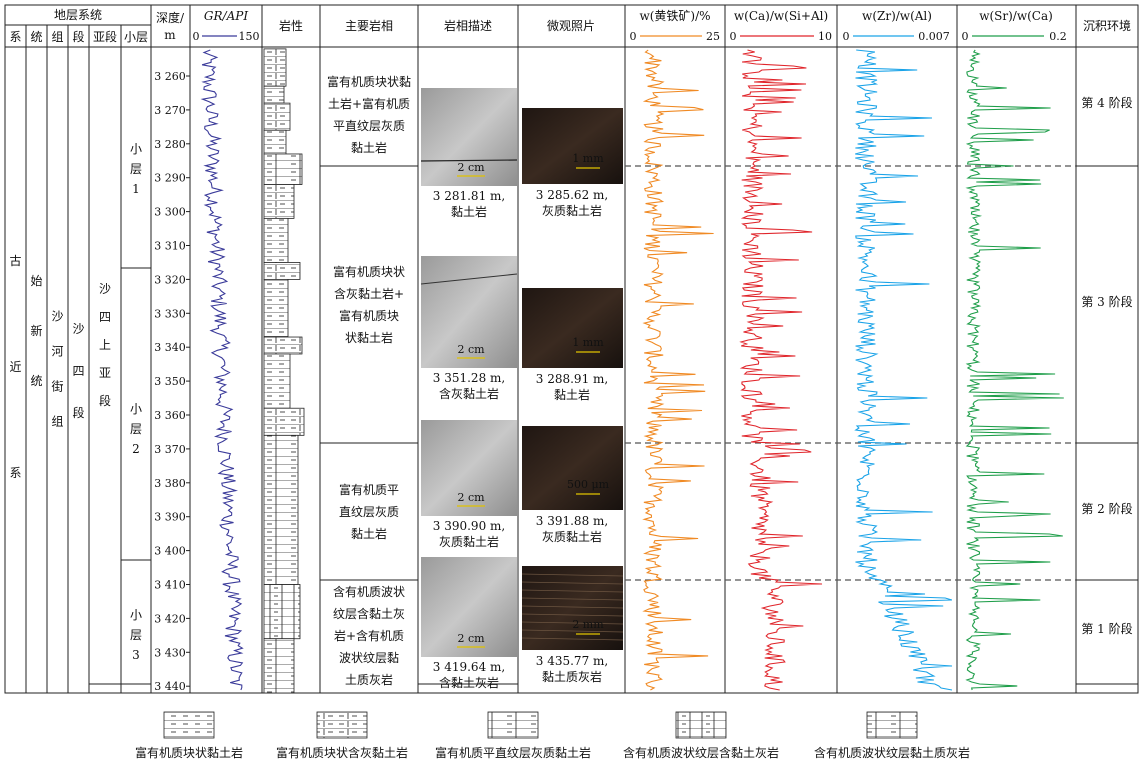 Image resolution: width=1143 pixels, height=771 pixels. I want to click on legend-label: 富有机质平直纹层灰质黏土岩, so click(513, 752).